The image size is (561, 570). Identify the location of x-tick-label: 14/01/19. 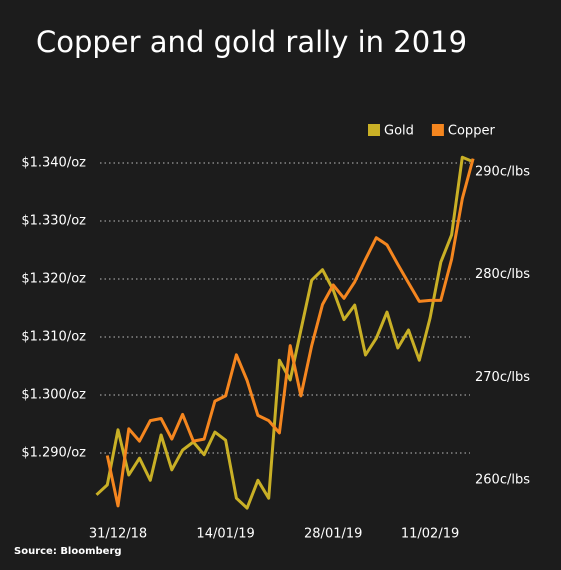
(225, 534).